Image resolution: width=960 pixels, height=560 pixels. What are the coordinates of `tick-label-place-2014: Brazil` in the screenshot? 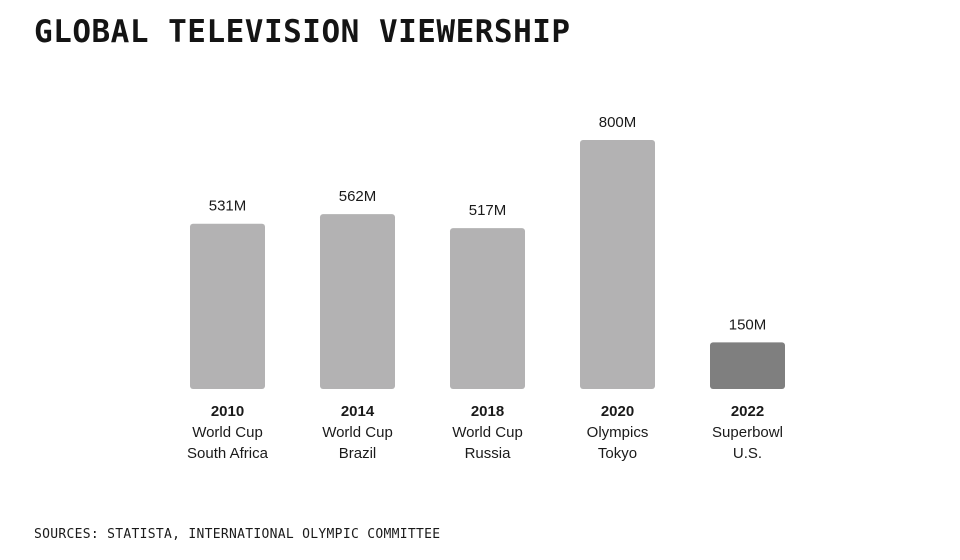 It's located at (358, 453).